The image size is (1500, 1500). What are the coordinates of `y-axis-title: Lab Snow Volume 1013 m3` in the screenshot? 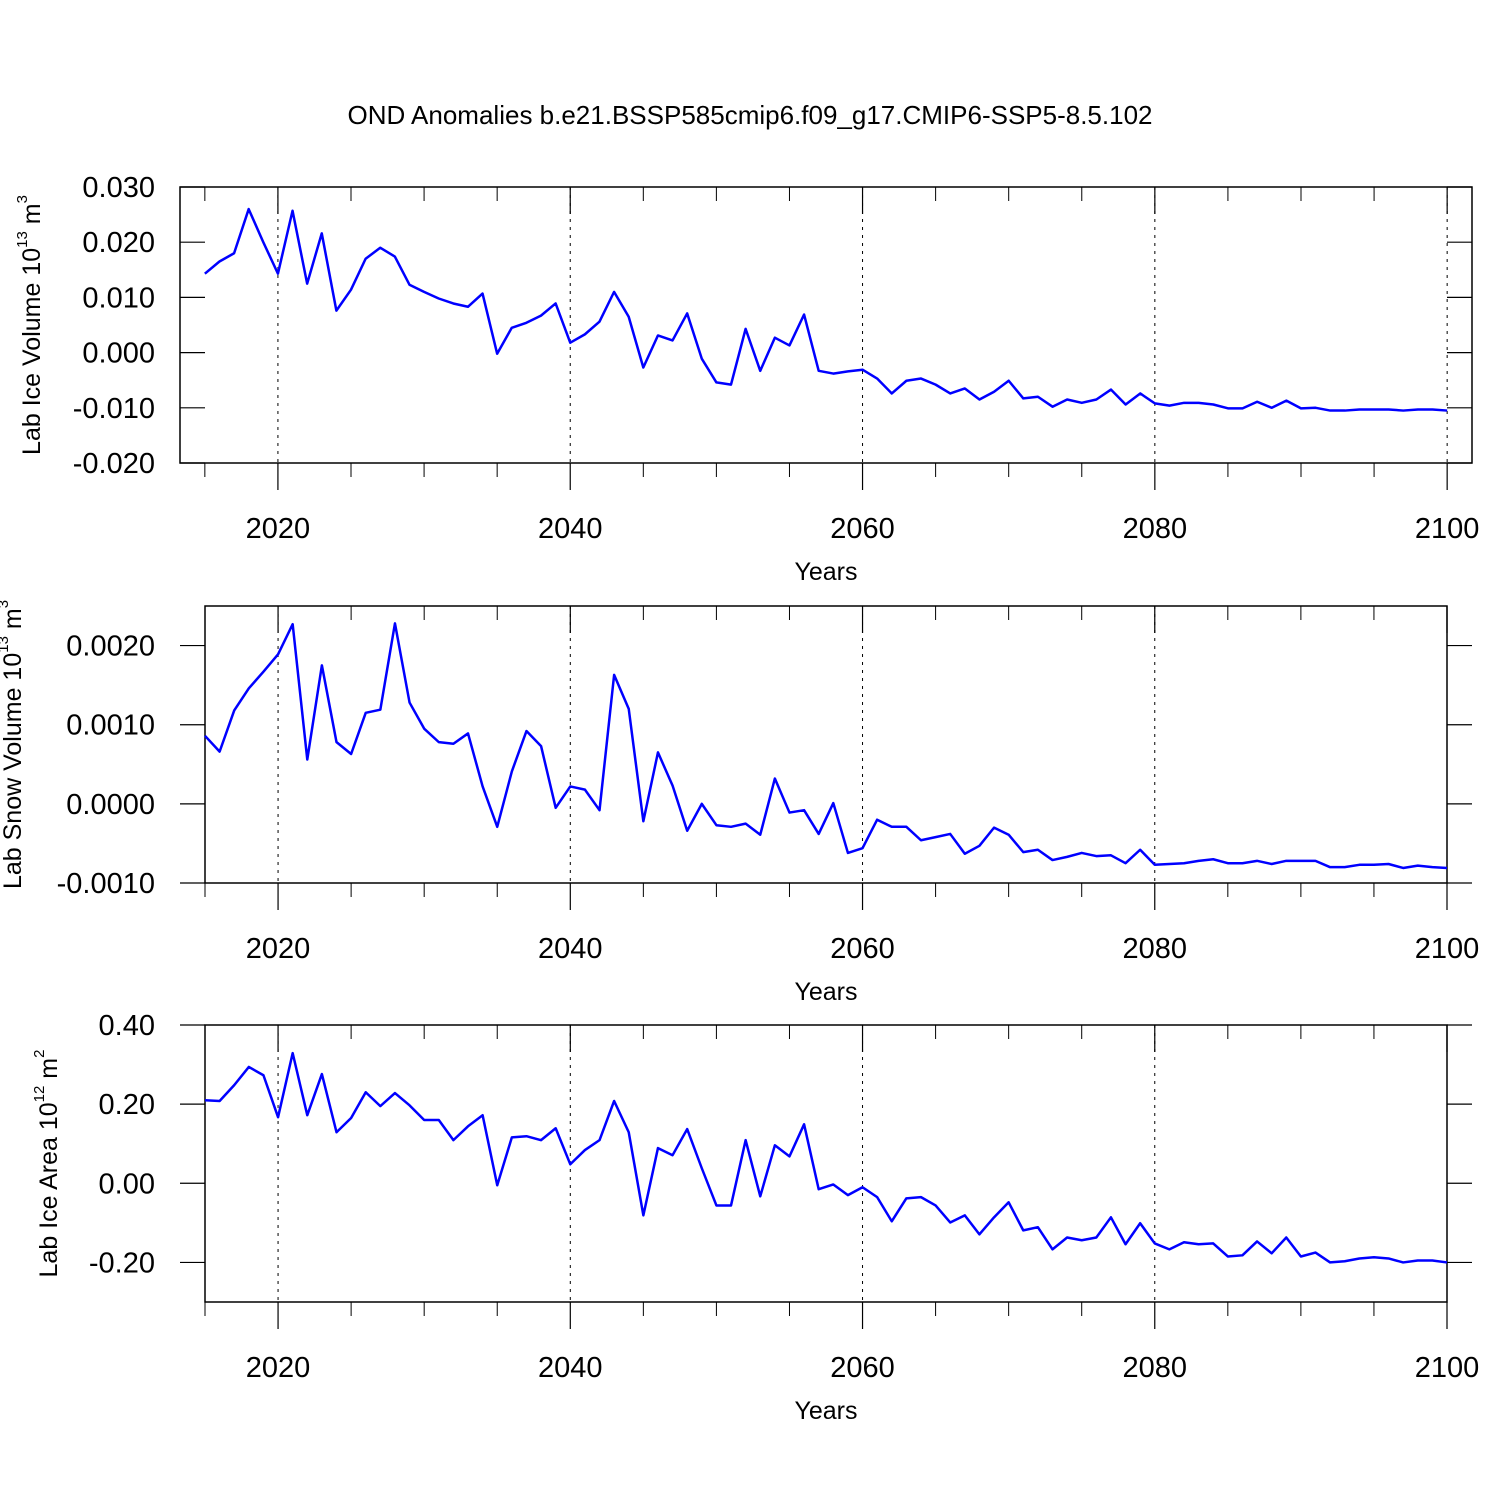 It's located at (13, 744).